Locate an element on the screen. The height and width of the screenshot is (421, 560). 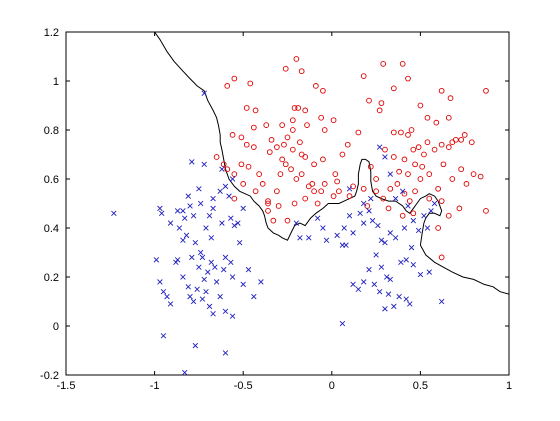
y-tick-label: 1.2 is located at coordinates (51, 33).